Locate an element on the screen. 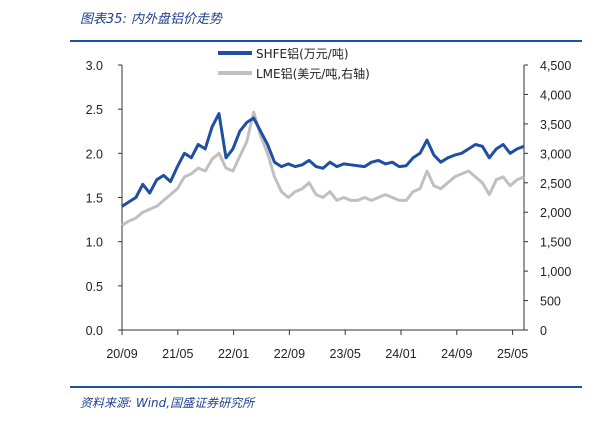  left-tick-label: 2.0 is located at coordinates (94, 154).